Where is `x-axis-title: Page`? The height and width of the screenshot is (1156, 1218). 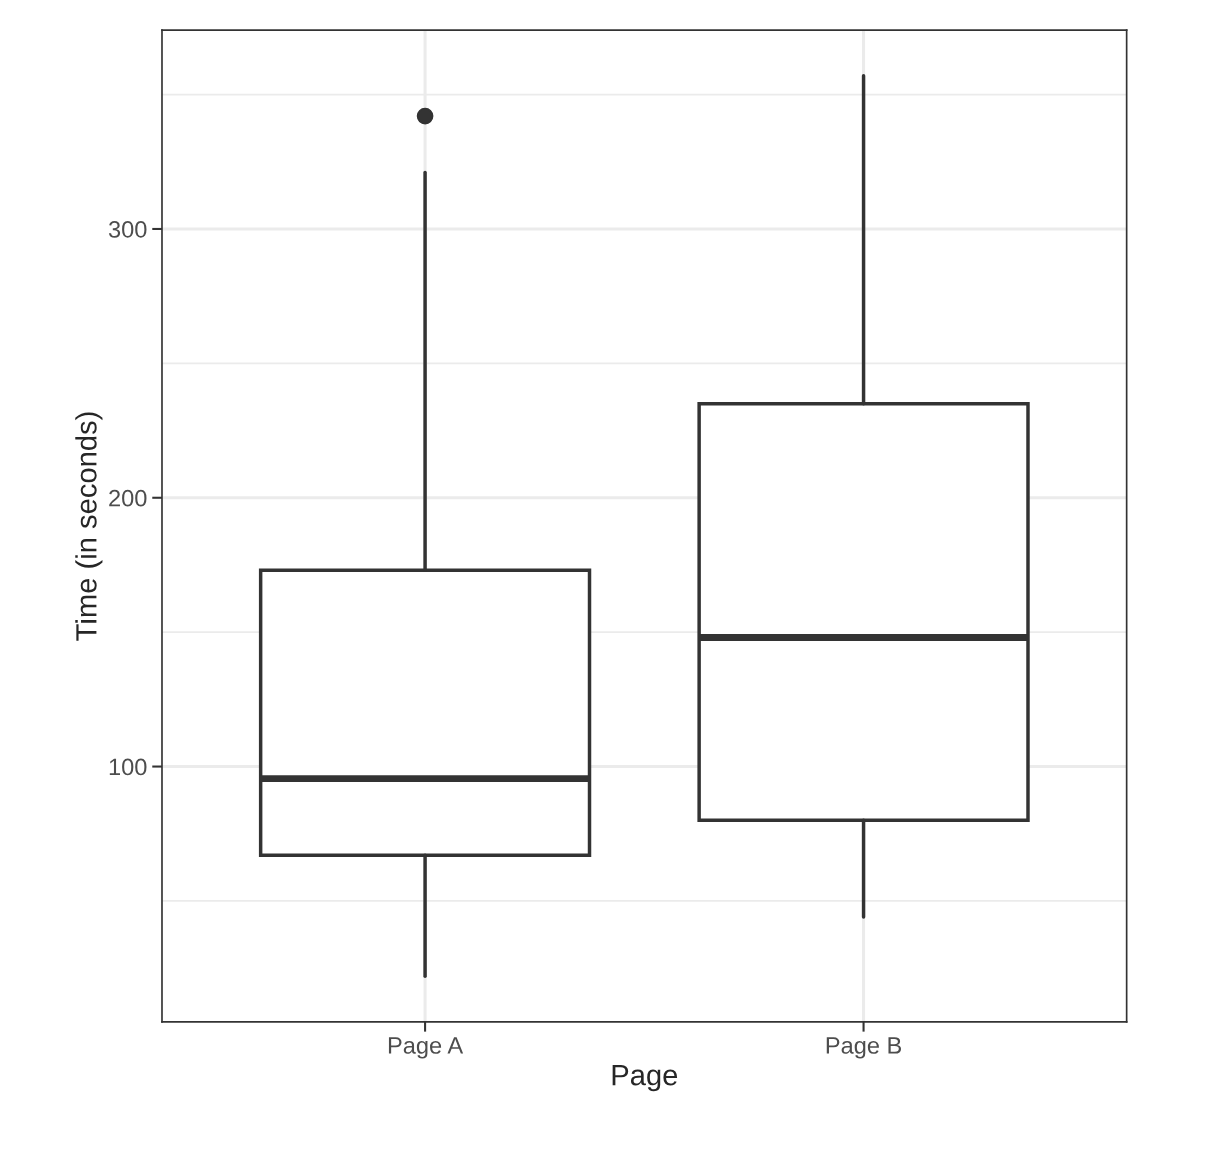 x-axis-title: Page is located at coordinates (645, 1078).